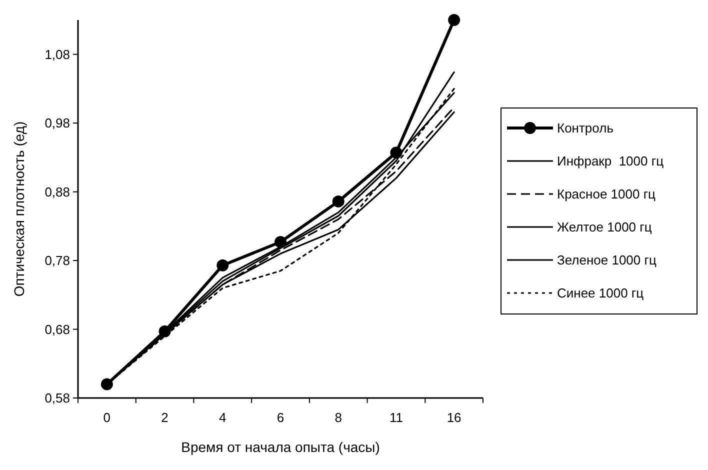 Image resolution: width=708 pixels, height=470 pixels. Describe the element at coordinates (585, 128) in the screenshot. I see `legend-label: Контроль` at that location.